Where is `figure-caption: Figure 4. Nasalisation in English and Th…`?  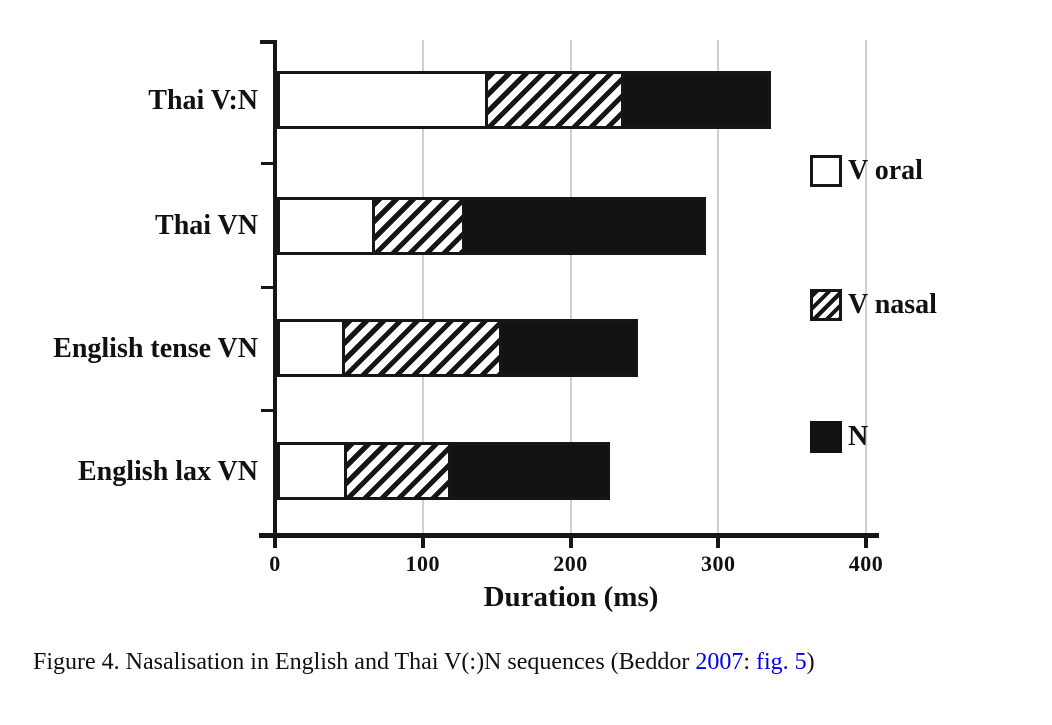
figure-caption: Figure 4. Nasalisation in English and Th… is located at coordinates (533, 662).